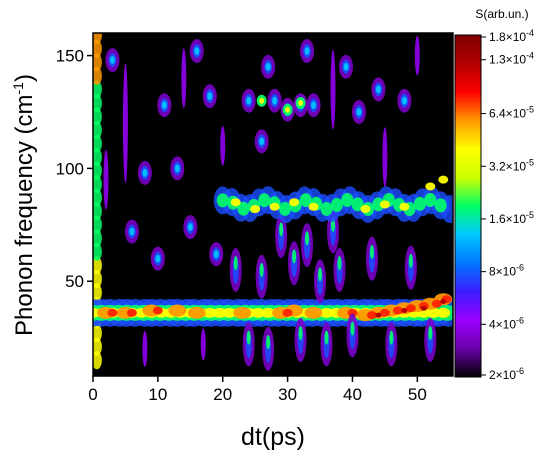 The width and height of the screenshot is (550, 456). I want to click on colorbar-tick-label: 2×10⁻⁶, so click(506, 374).